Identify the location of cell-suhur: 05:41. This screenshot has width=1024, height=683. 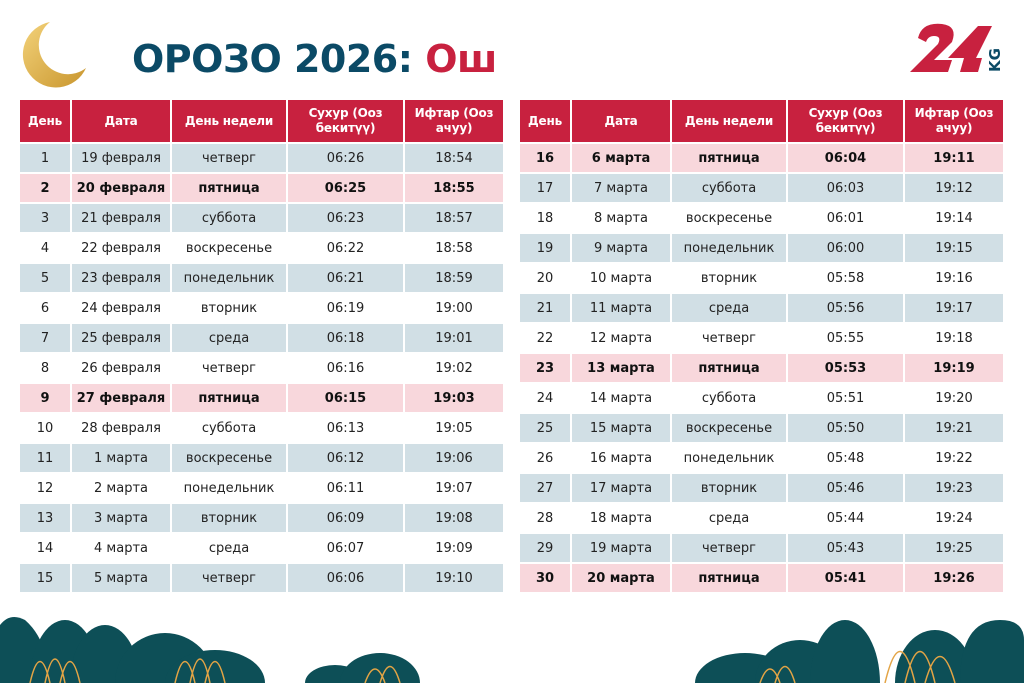
(845, 578).